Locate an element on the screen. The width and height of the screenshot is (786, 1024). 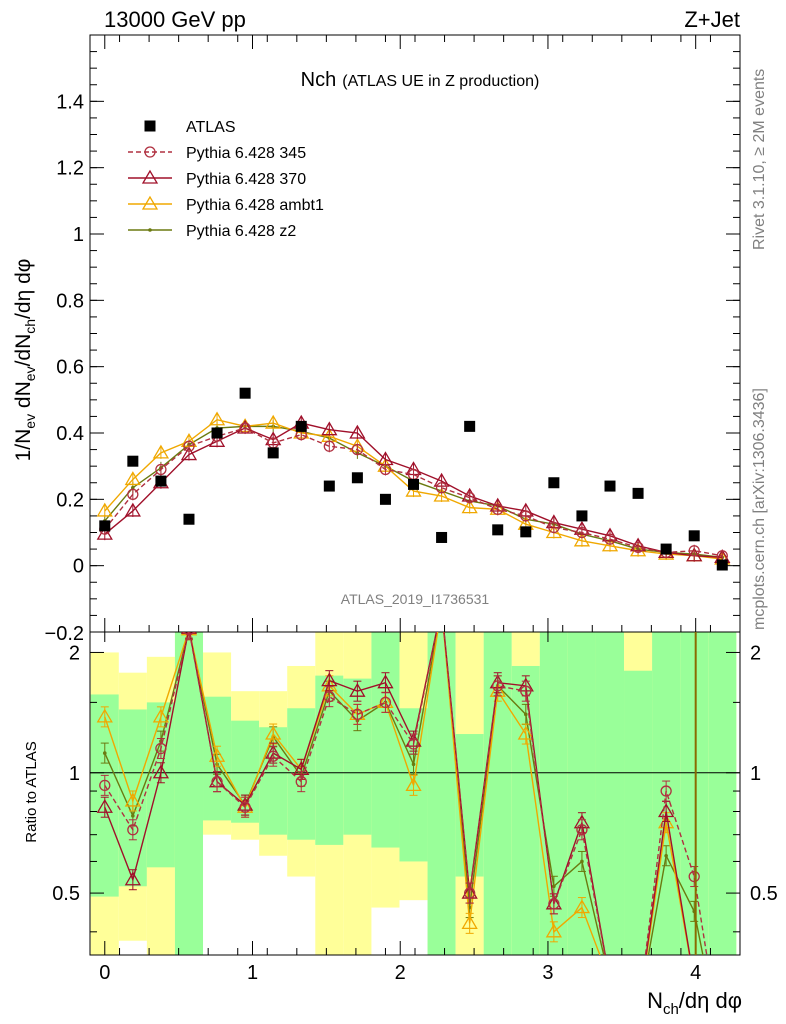
header-left: 13000 GeV pp is located at coordinates (175, 19).